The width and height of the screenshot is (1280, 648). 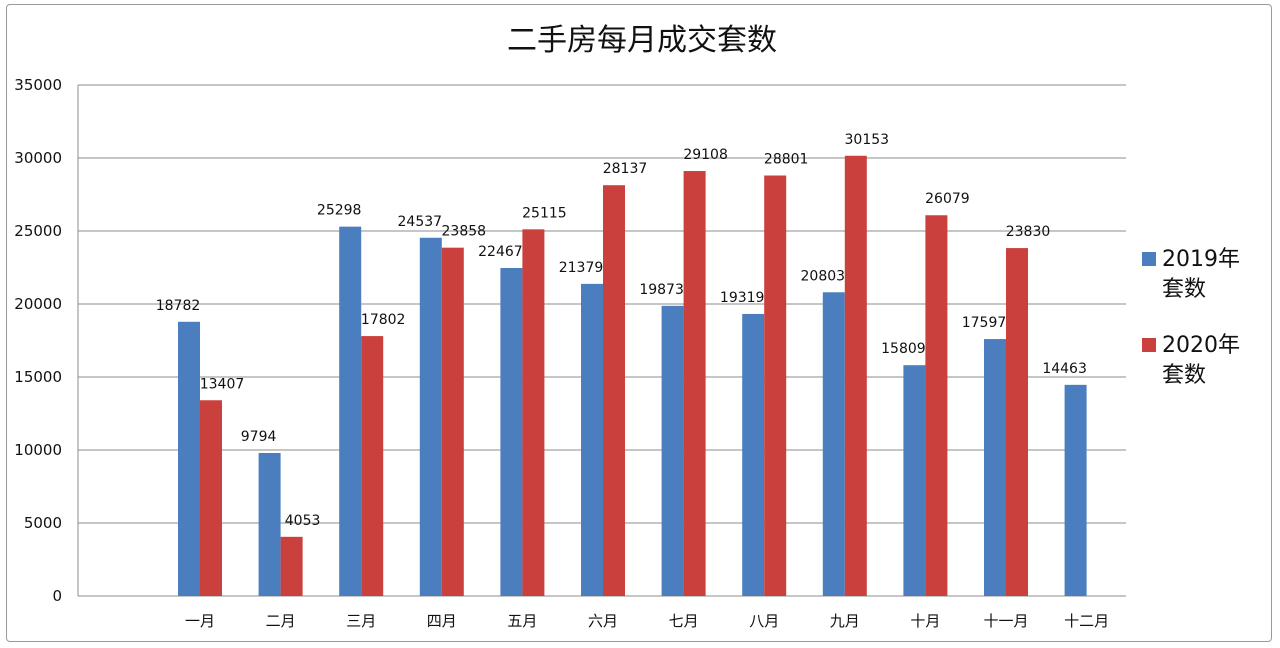 I want to click on bar-2020年套数-九月, so click(x=855, y=375).